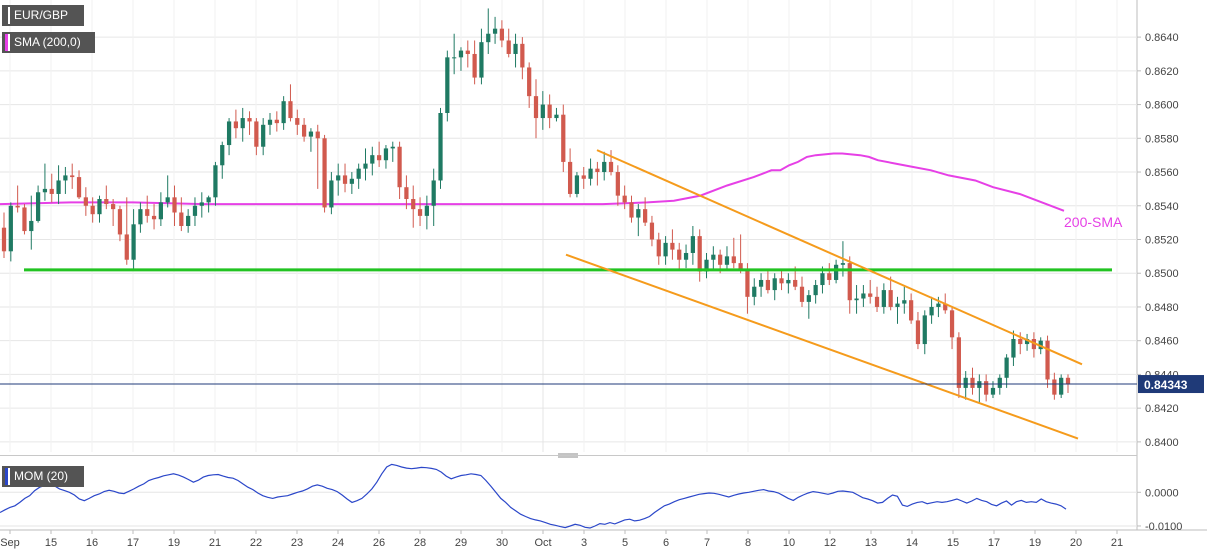  Describe the element at coordinates (912, 543) in the screenshot. I see `time-tick-label: 14` at that location.